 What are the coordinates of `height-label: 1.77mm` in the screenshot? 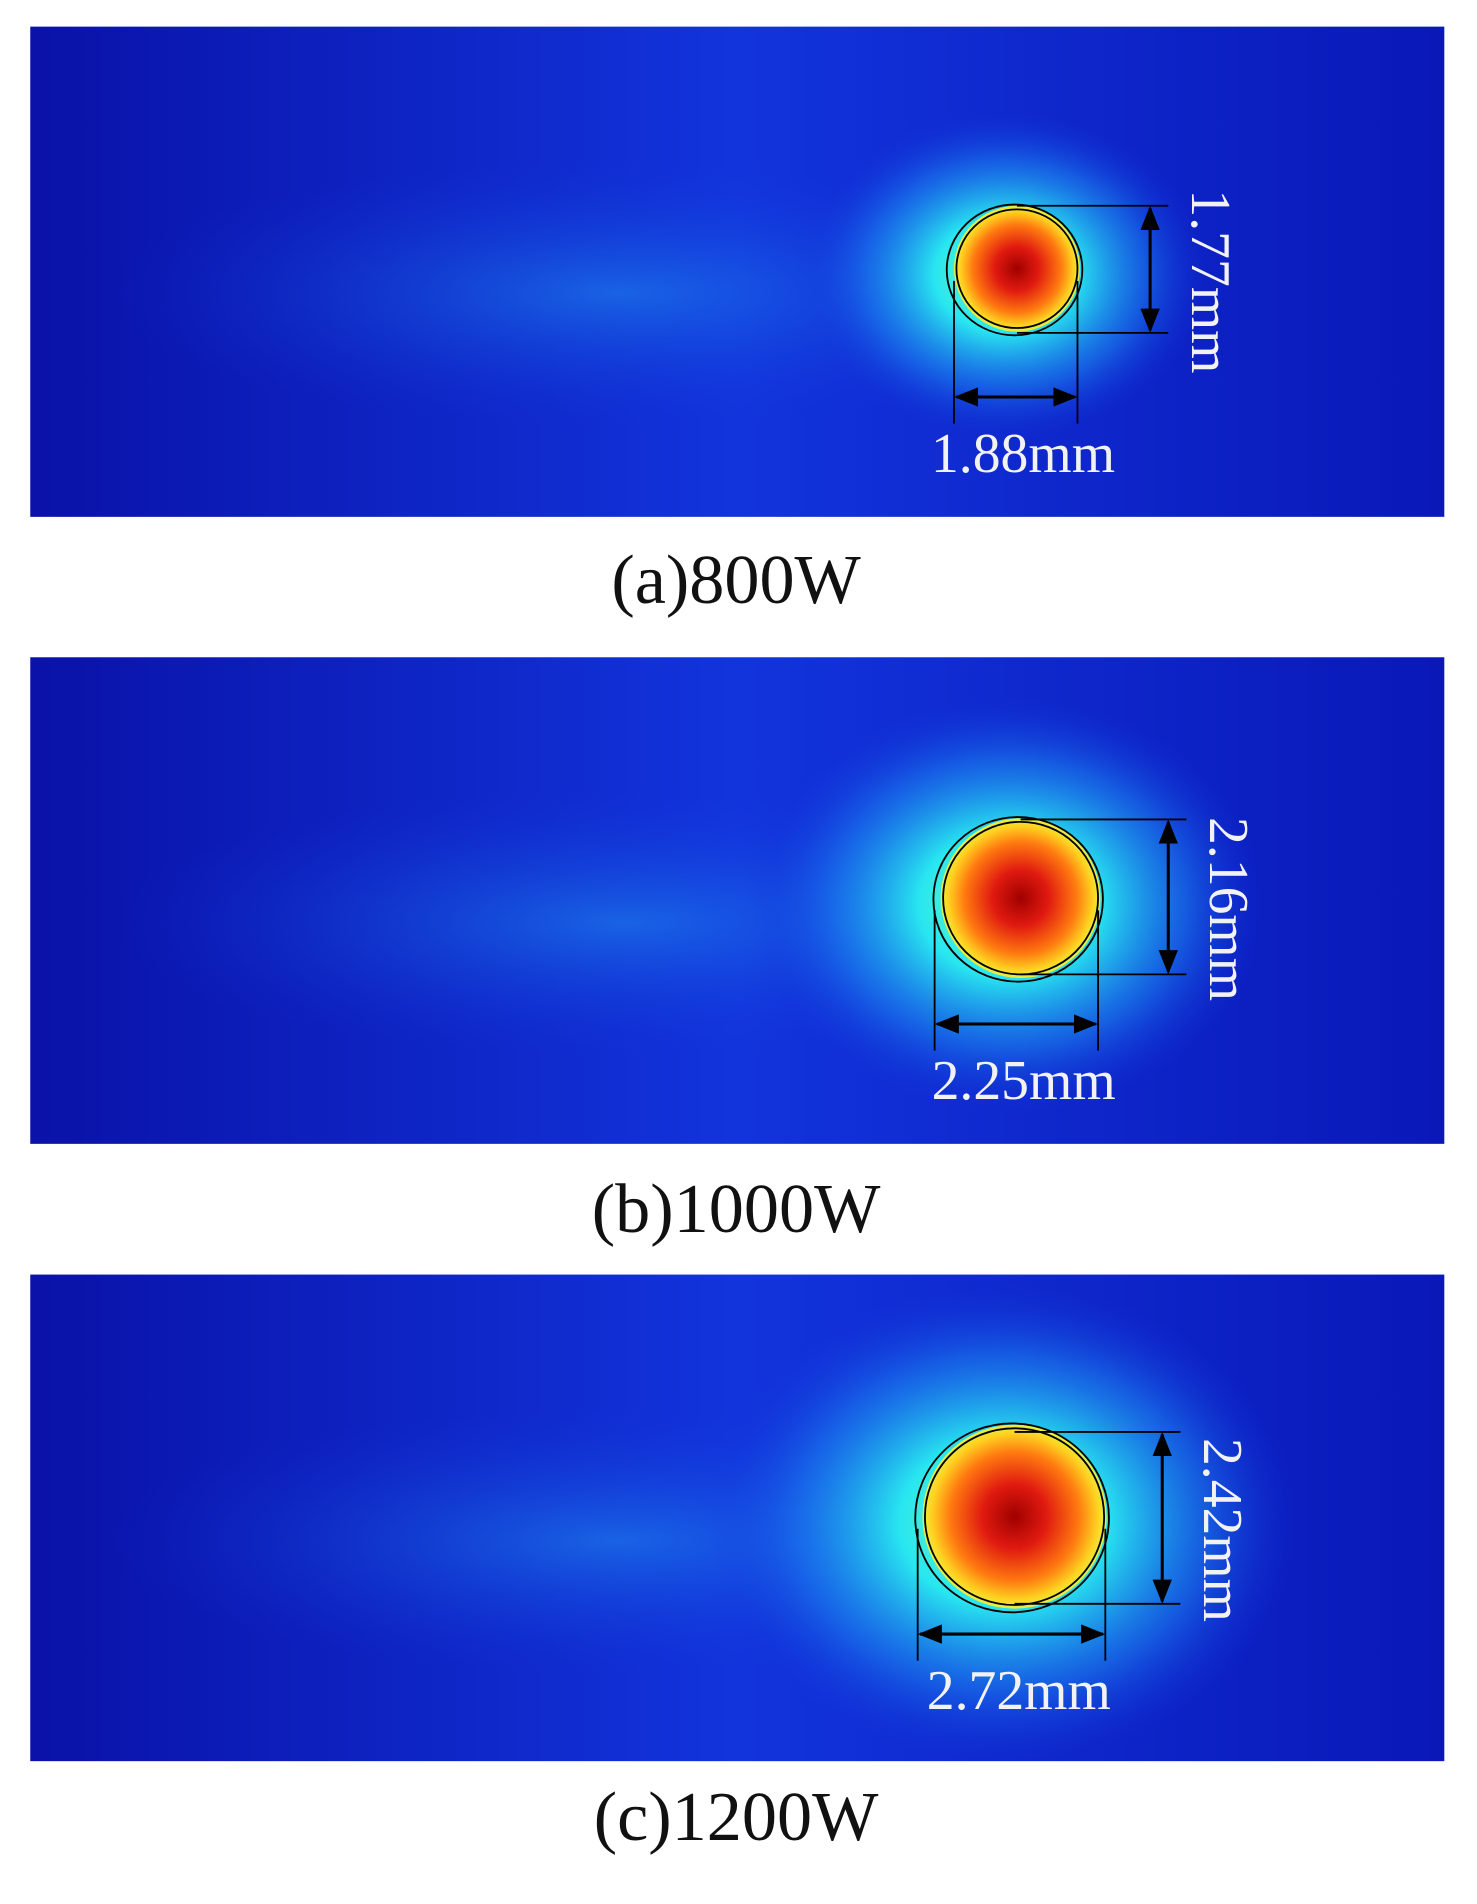 It's located at (1210, 281).